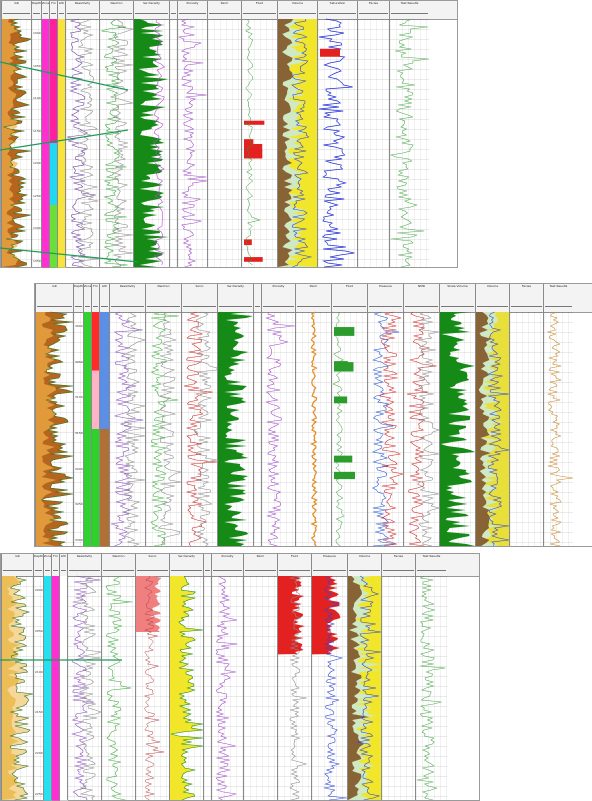 This screenshot has width=592, height=801. Describe the element at coordinates (38, 677) in the screenshot. I see `track-depth: Depth 2000 2050 2100 2150 2200 2250` at that location.